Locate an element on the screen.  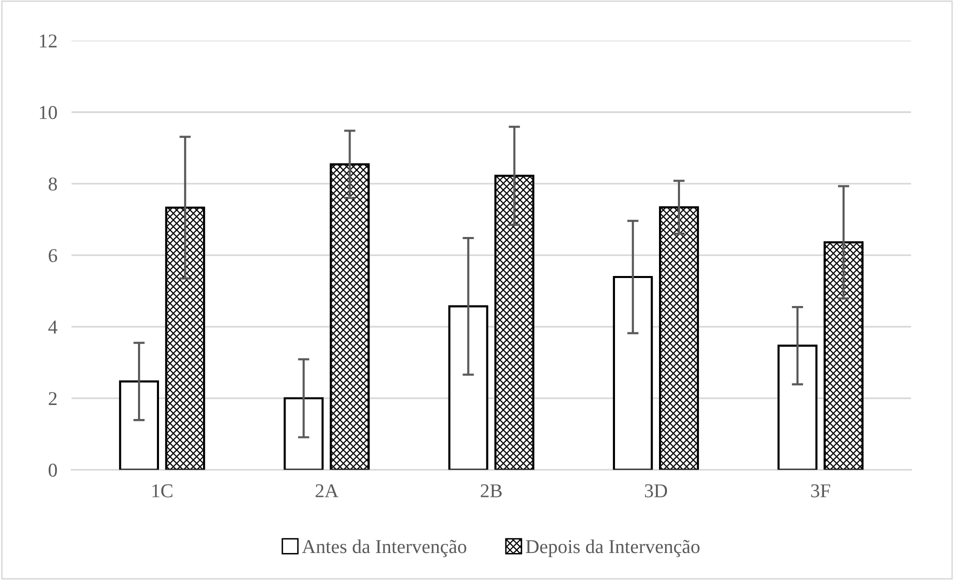
y-tick-label: 12 is located at coordinates (48, 41).